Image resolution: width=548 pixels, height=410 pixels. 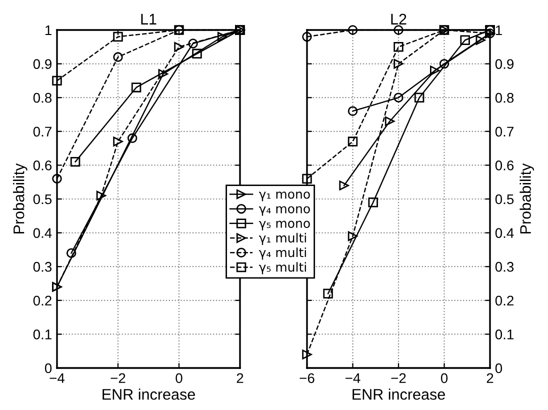 I want to click on legend-label: γ₄ mono, so click(x=284, y=211).